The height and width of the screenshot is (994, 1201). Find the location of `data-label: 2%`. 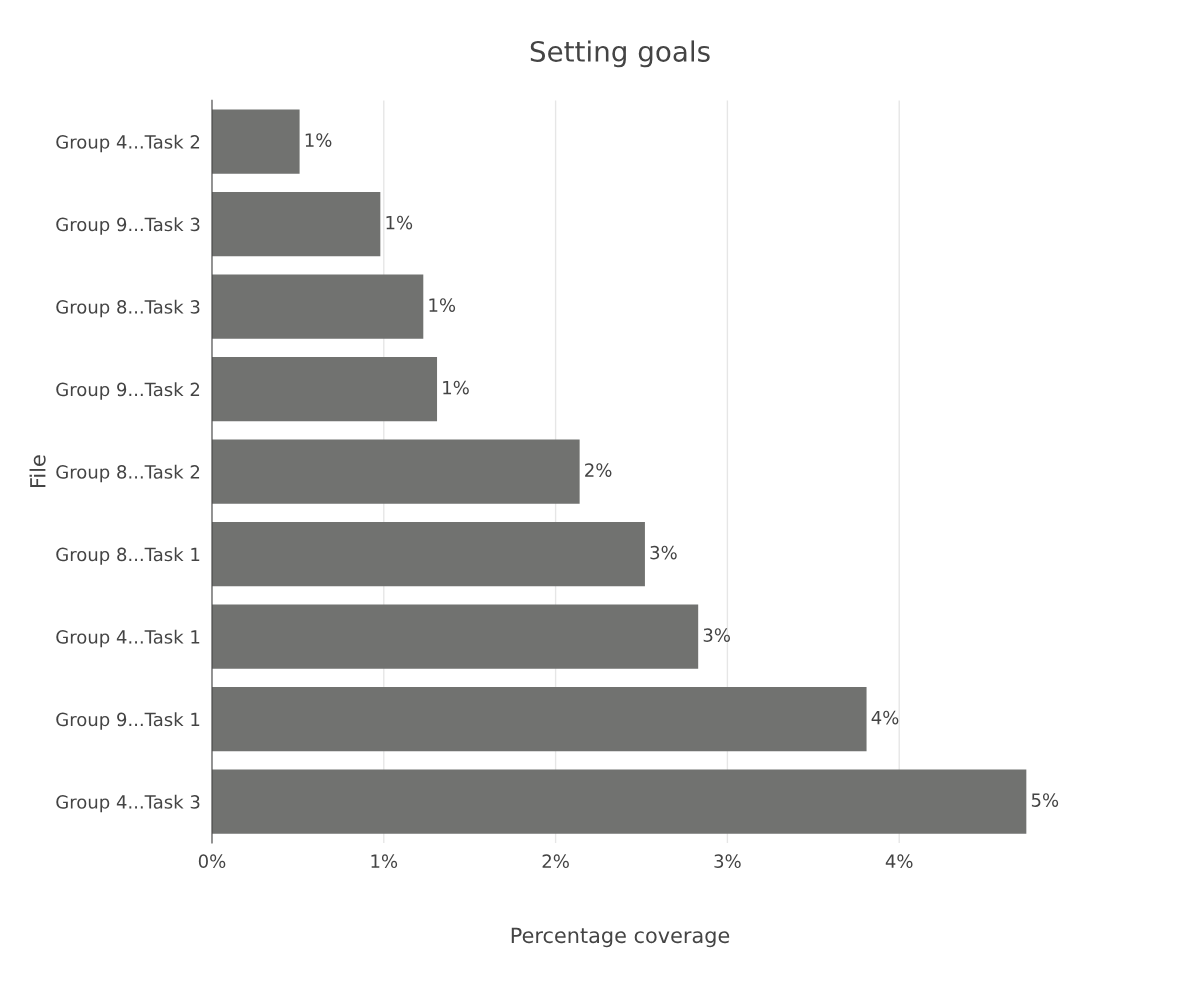

data-label: 2% is located at coordinates (598, 470).